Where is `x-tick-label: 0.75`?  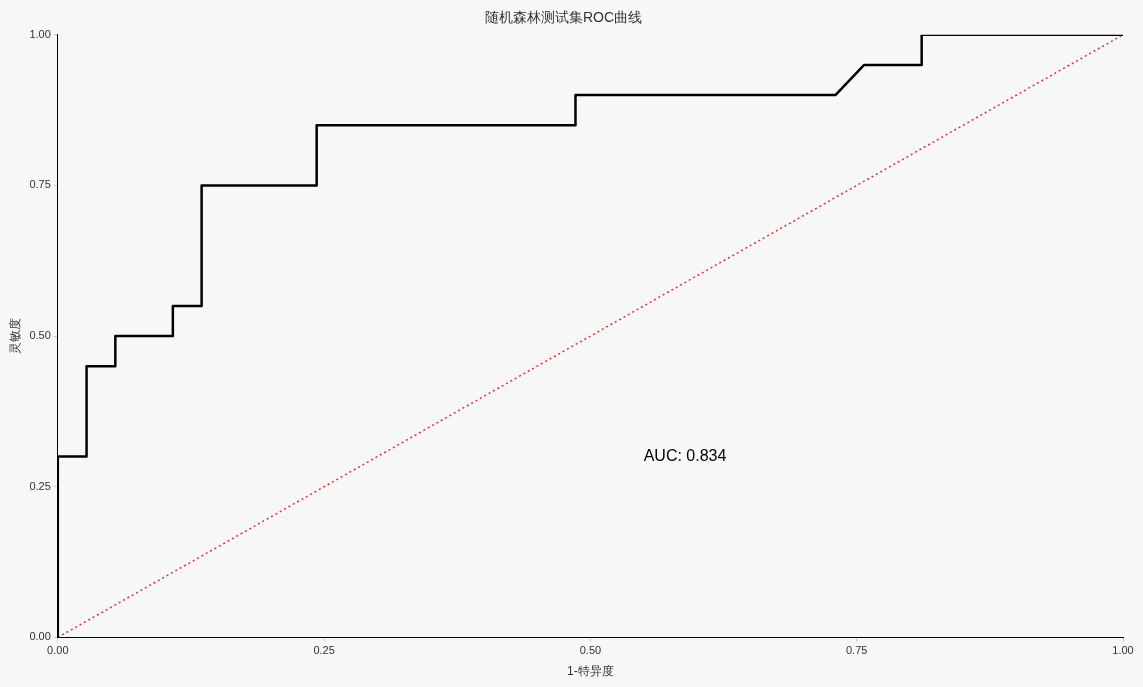 x-tick-label: 0.75 is located at coordinates (856, 650).